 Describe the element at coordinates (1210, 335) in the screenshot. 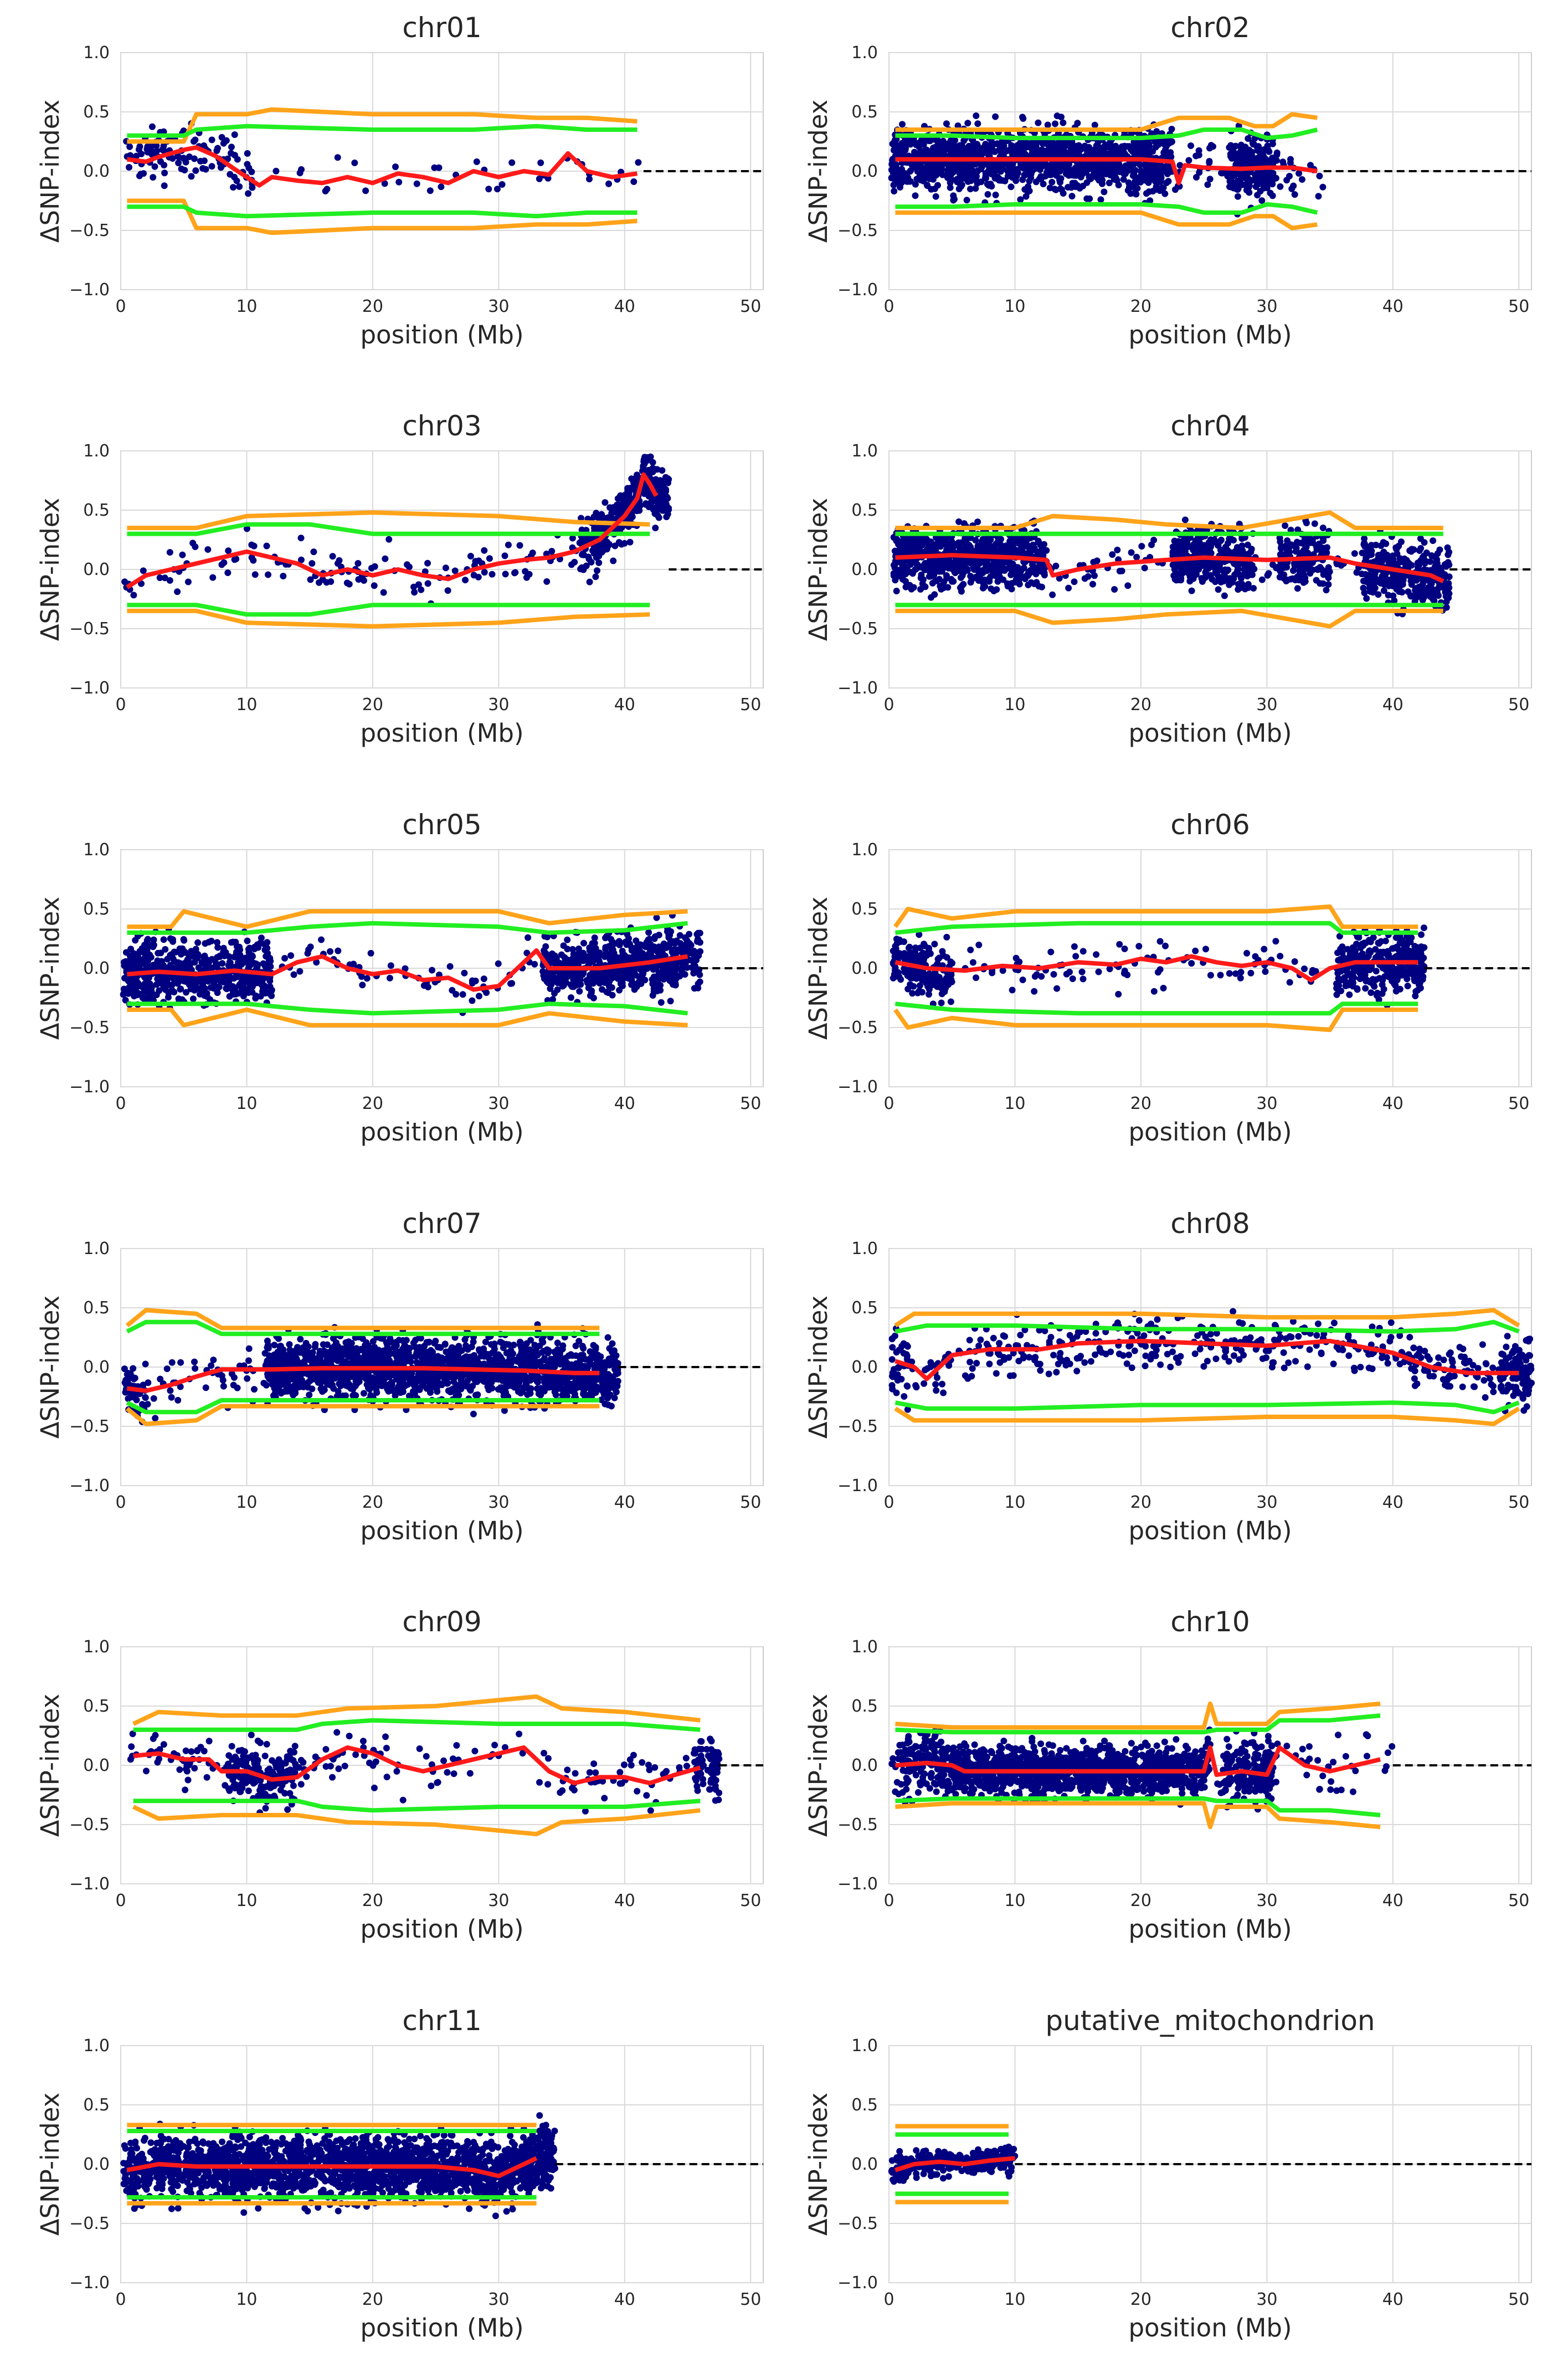

I see `x-axis-label: position (Mb)` at that location.